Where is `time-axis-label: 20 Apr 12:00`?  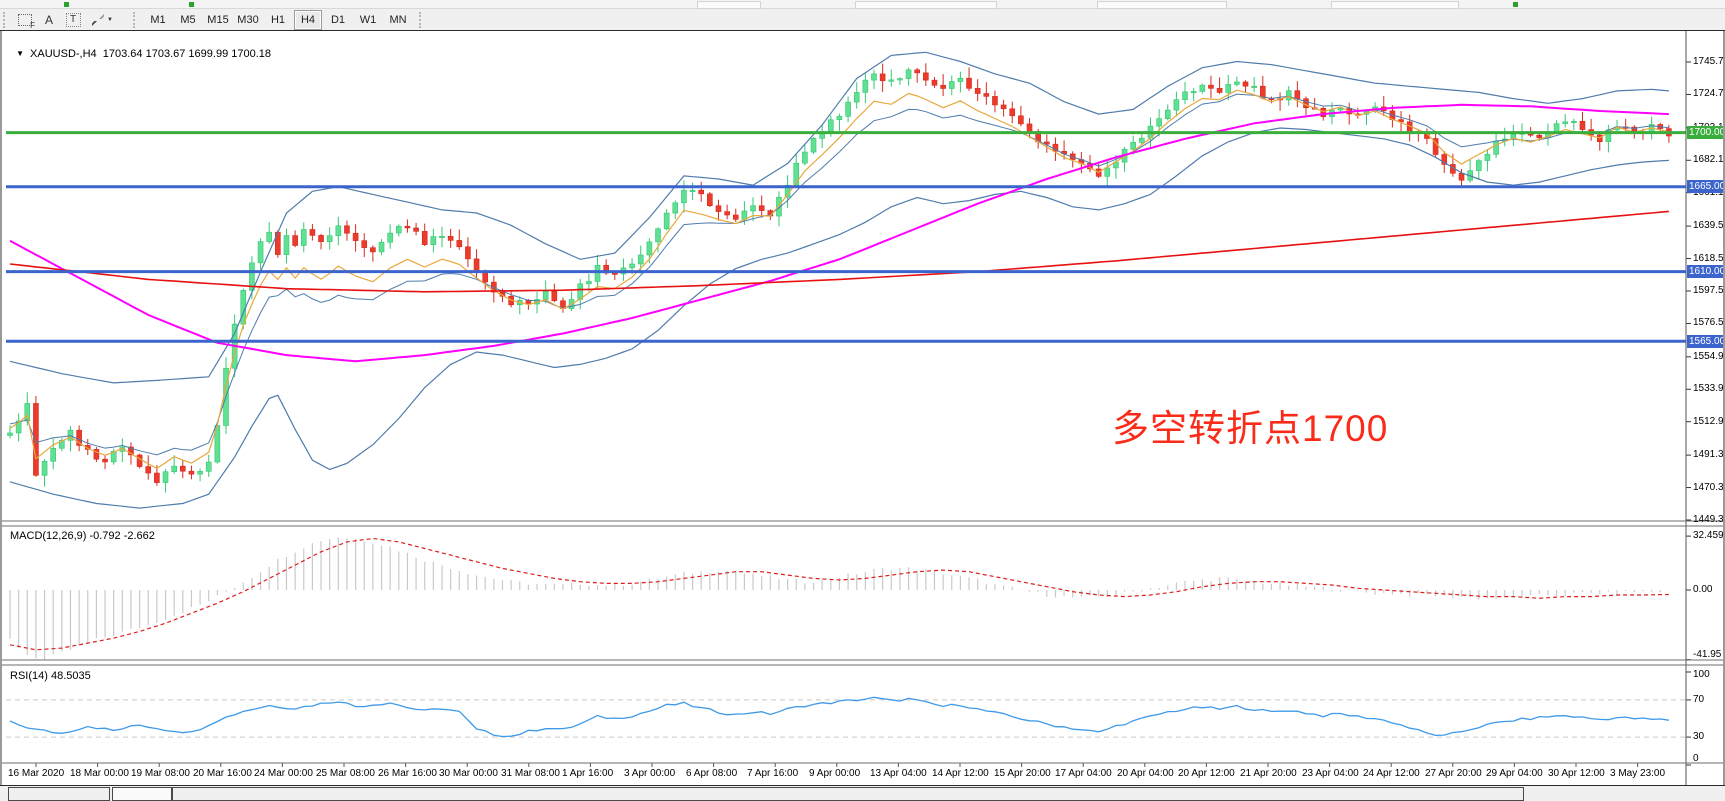 time-axis-label: 20 Apr 12:00 is located at coordinates (1206, 773).